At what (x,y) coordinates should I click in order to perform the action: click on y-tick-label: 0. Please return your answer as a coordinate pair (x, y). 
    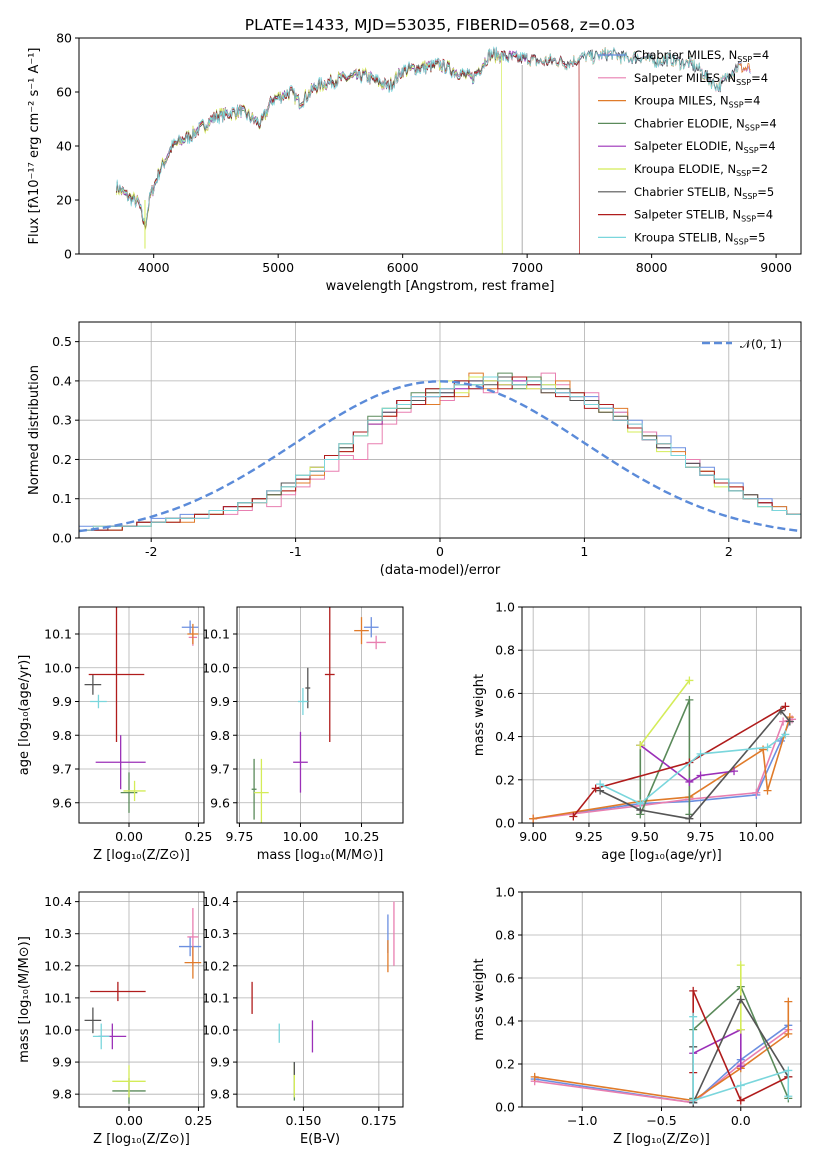
    Looking at the image, I should click on (68, 254).